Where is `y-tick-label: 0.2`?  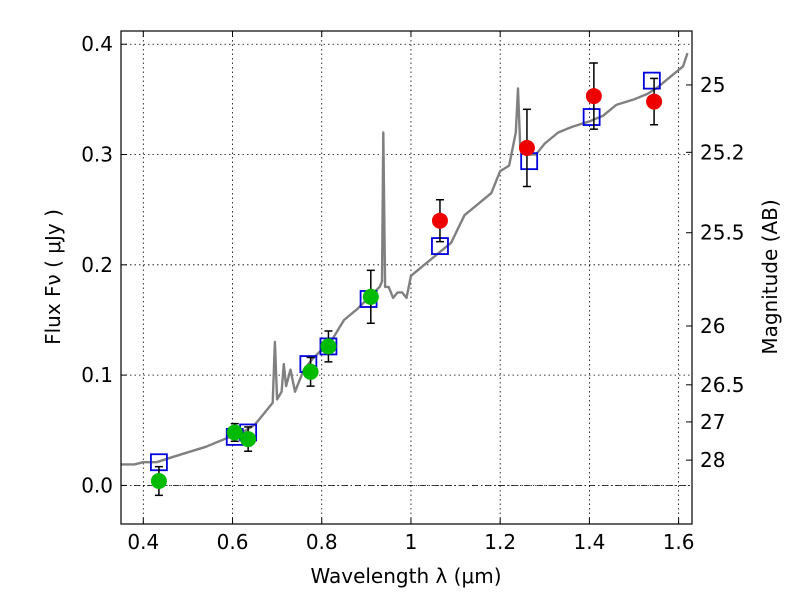 y-tick-label: 0.2 is located at coordinates (97, 265).